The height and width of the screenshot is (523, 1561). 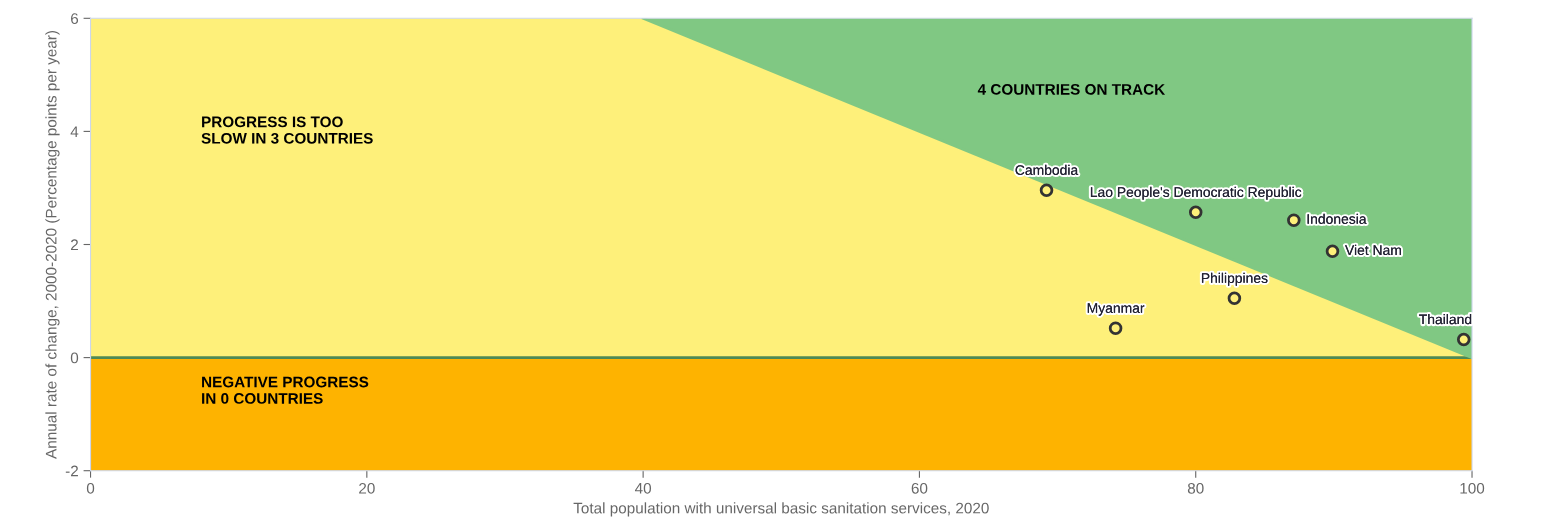 I want to click on data-label: Cambodia, so click(x=1047, y=169).